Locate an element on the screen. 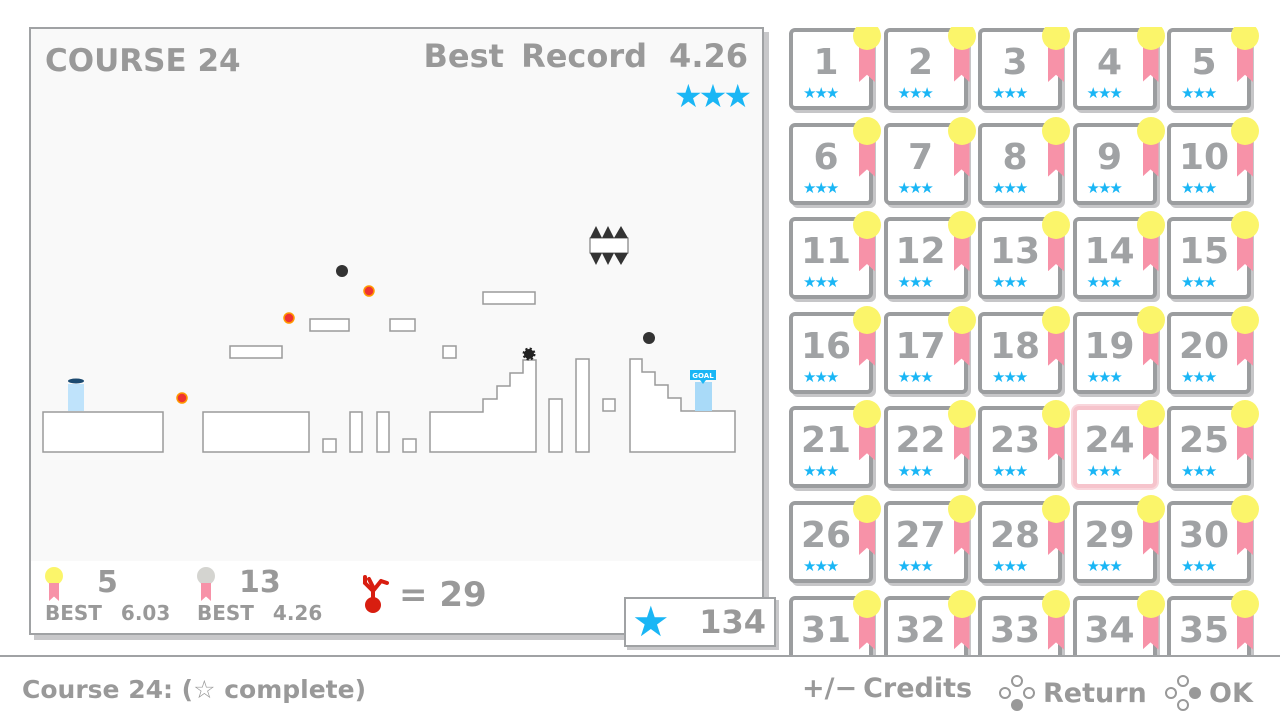 Image resolution: width=1280 pixels, height=720 pixels. course-tile-19: 19 ★★★ is located at coordinates (1118, 349).